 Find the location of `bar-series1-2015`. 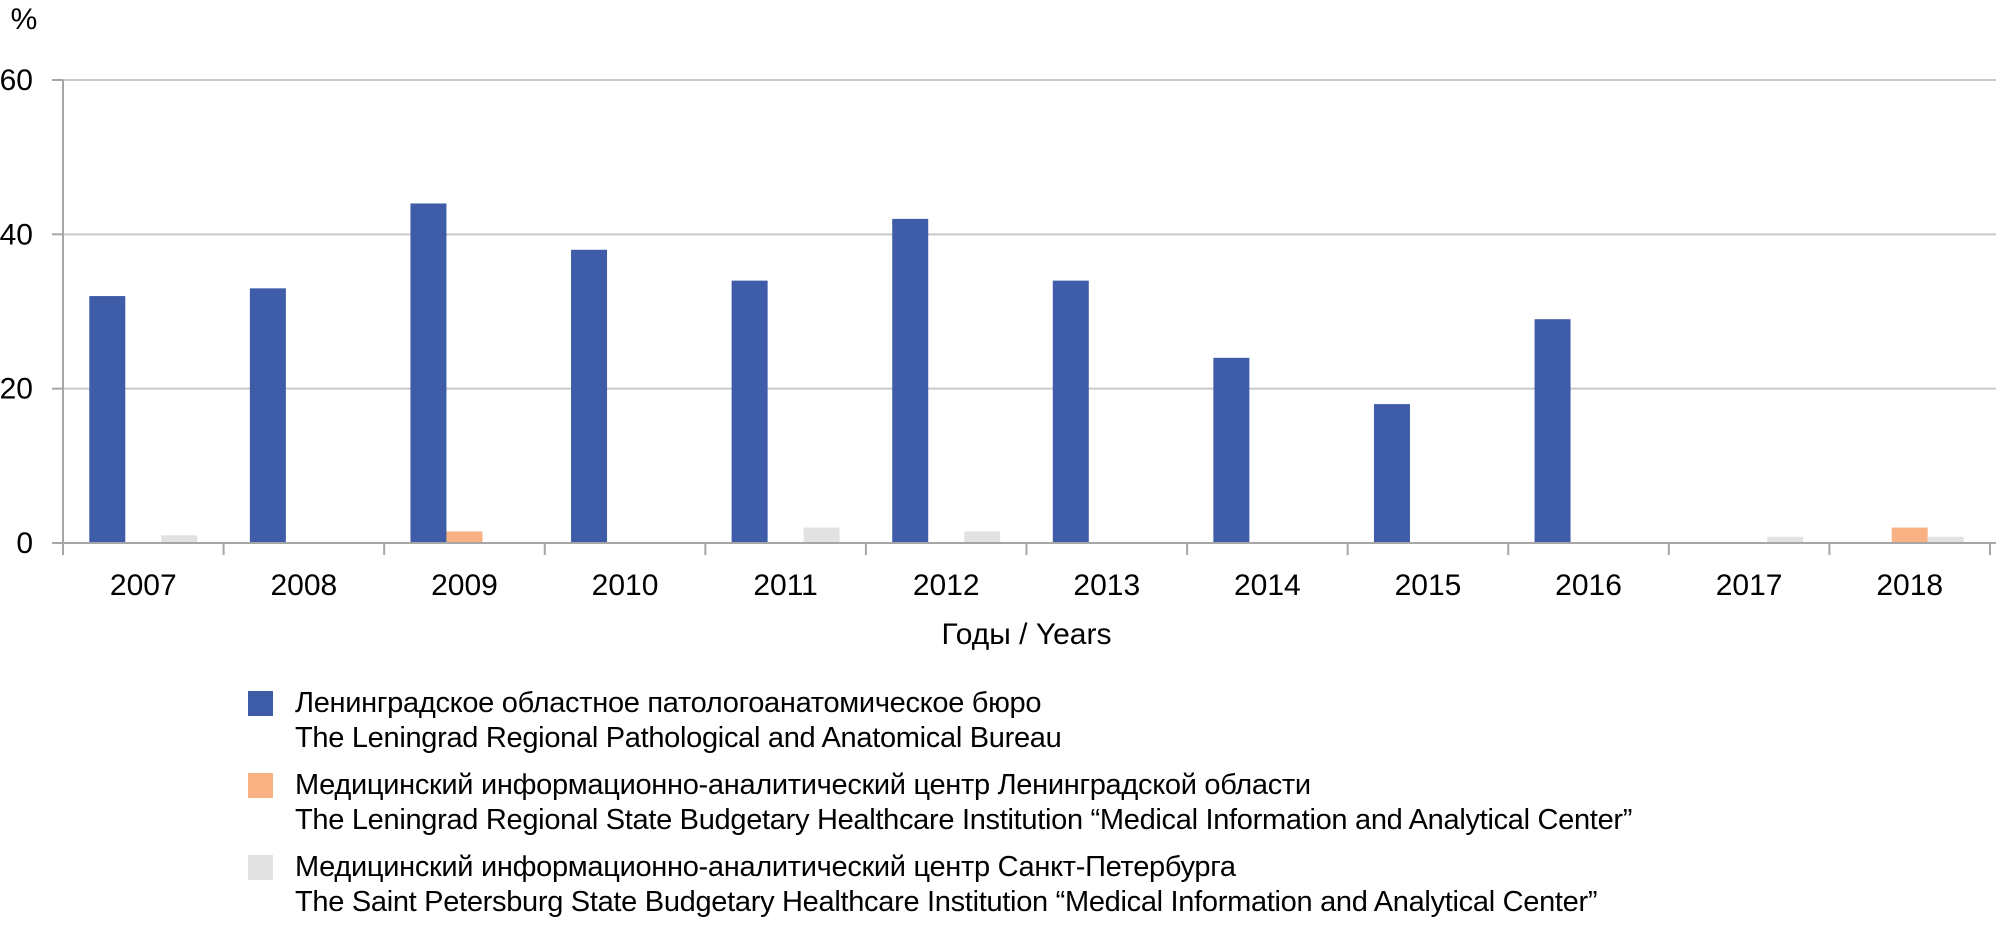

bar-series1-2015 is located at coordinates (1391, 473).